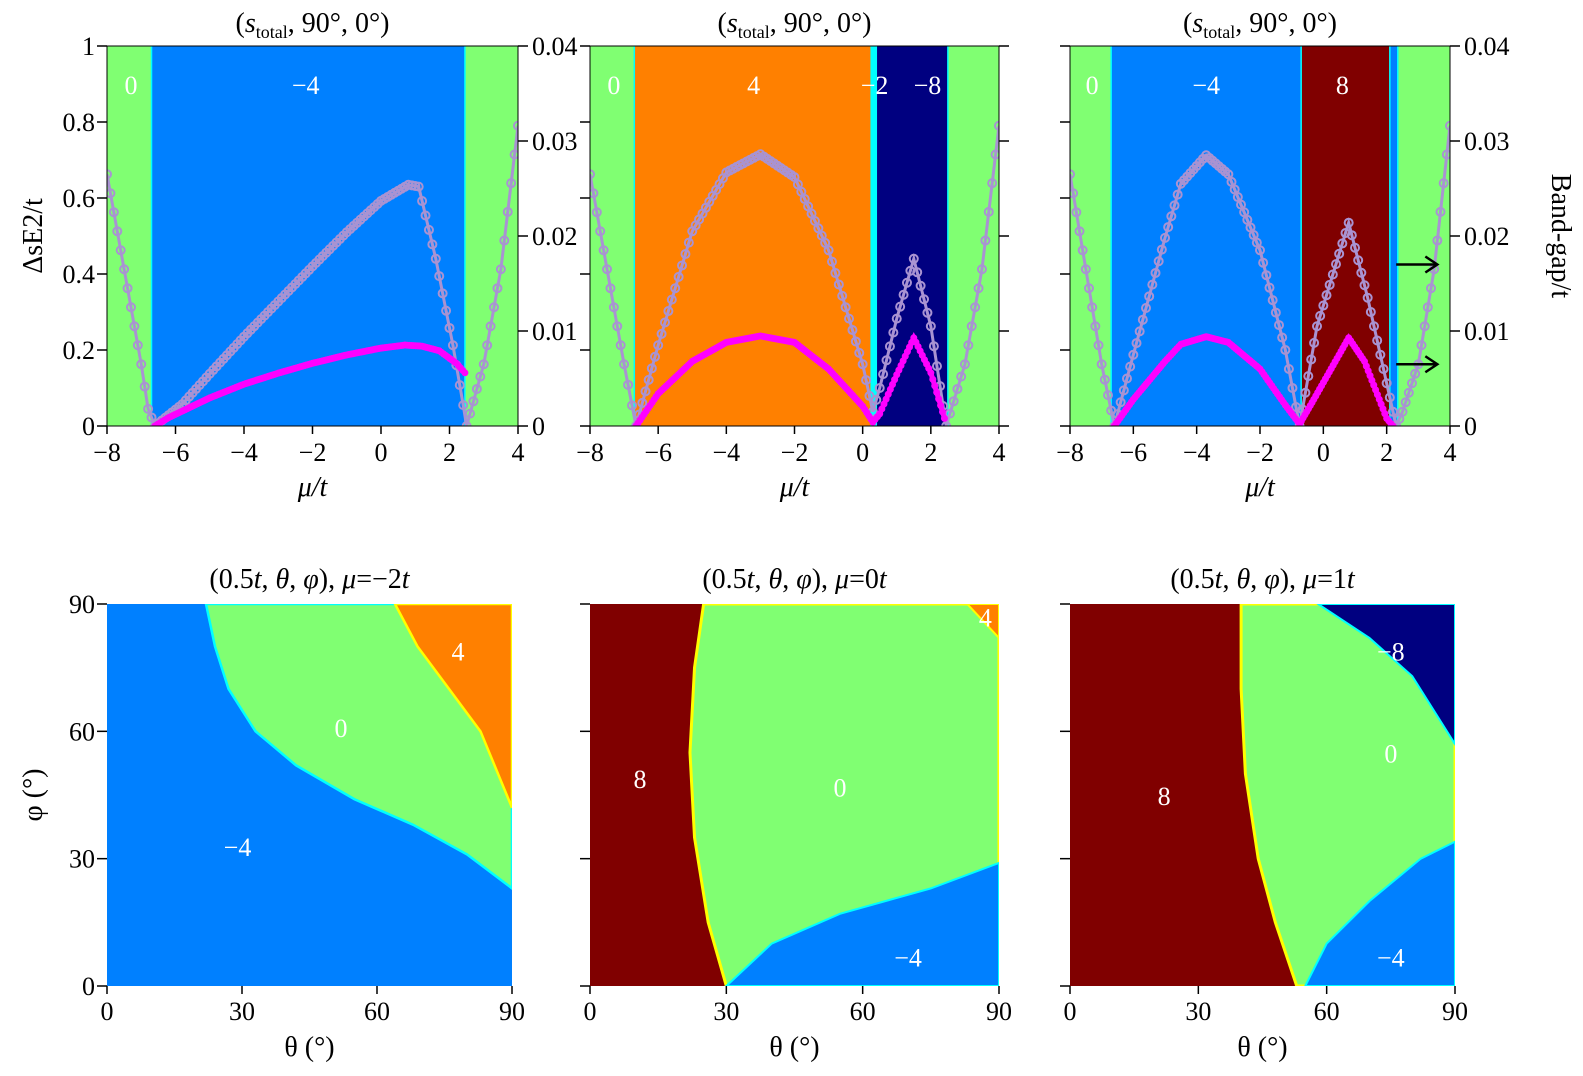 The image size is (1583, 1076). I want to click on panel-bottom-right: 8 0 −8 −4 0 30 60 90 (0.5t, θ, φ), μ=1t θ (°), so click(1264, 813).